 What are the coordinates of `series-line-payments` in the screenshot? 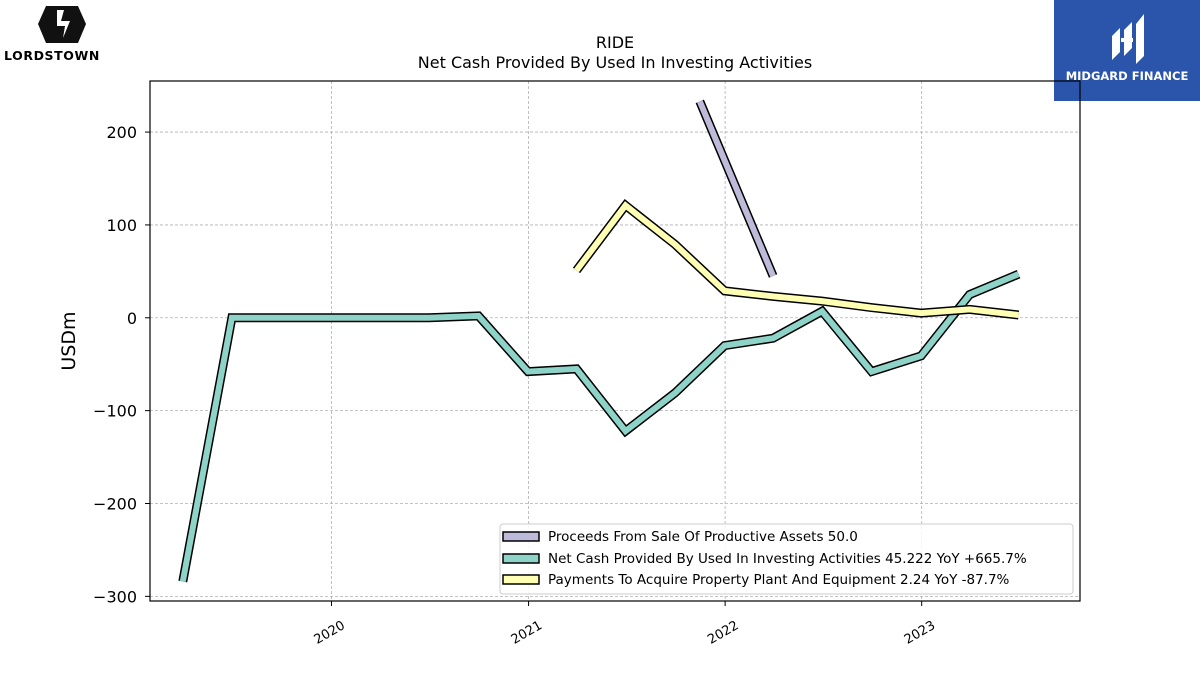 It's located at (796, 259).